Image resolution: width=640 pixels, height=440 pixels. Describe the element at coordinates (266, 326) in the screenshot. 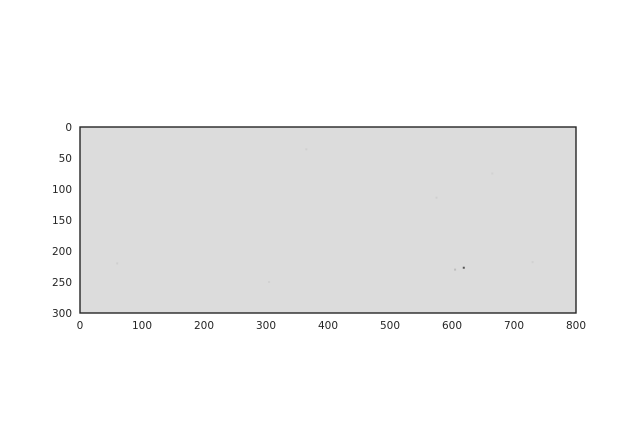

I see `x-tick-label: 300` at that location.